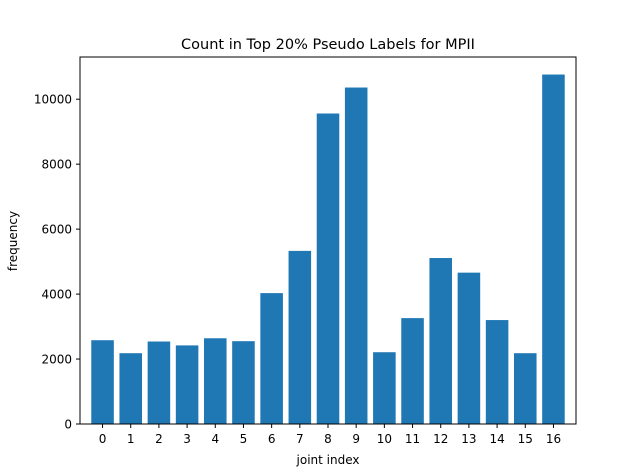  Describe the element at coordinates (215, 439) in the screenshot. I see `x-tick-label: 4` at that location.